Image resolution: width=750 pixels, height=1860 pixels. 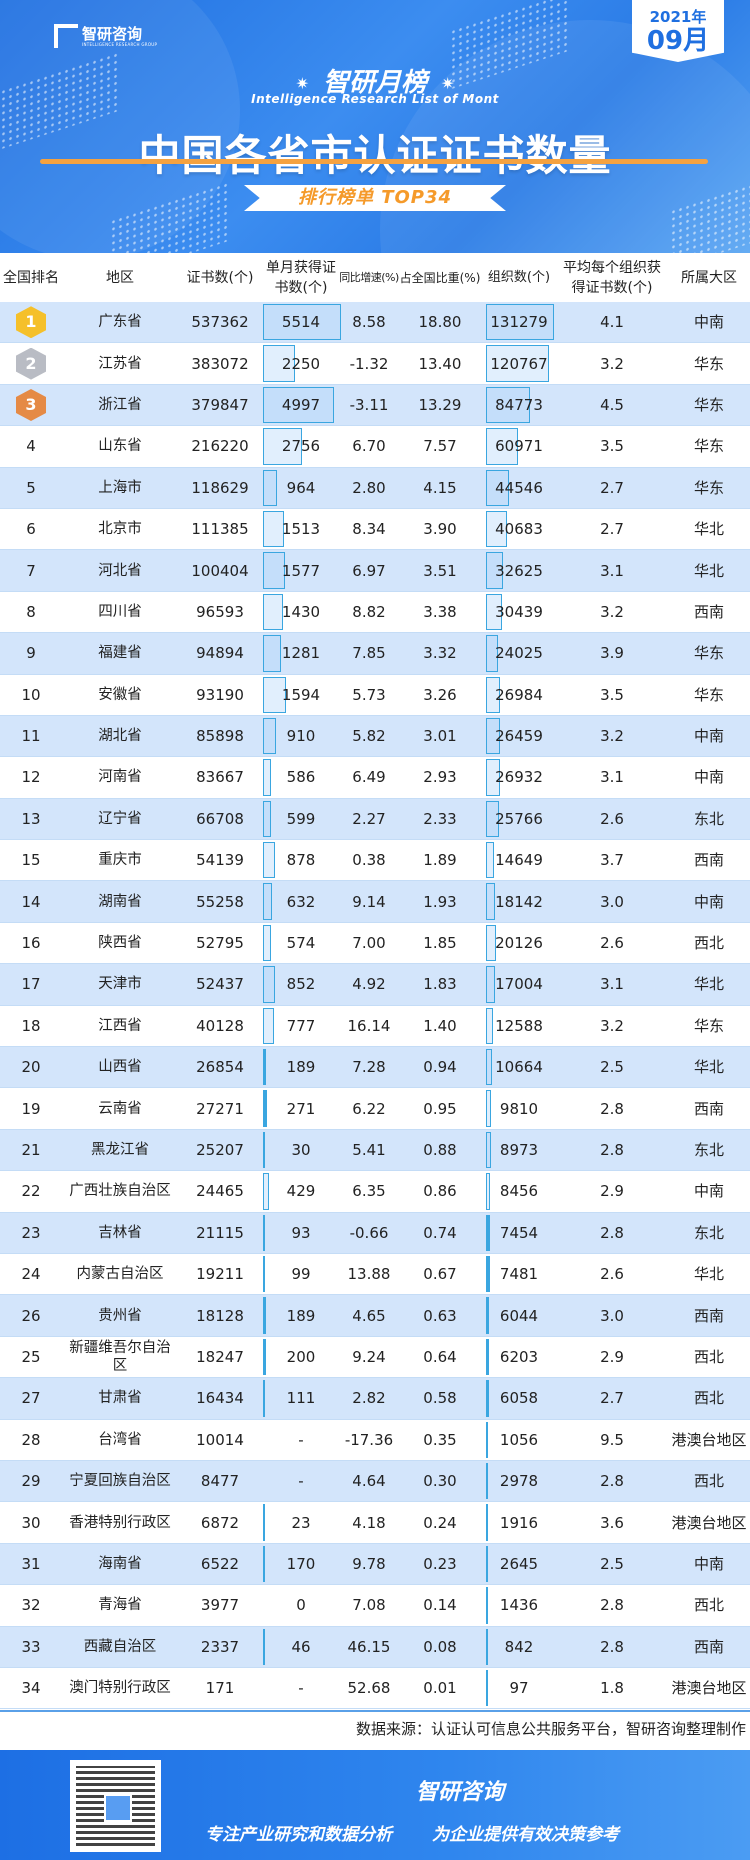 I want to click on table-row: 7 河北省 100404 1577 6.97 3.51 32625 3.1 华北, so click(x=375, y=571).